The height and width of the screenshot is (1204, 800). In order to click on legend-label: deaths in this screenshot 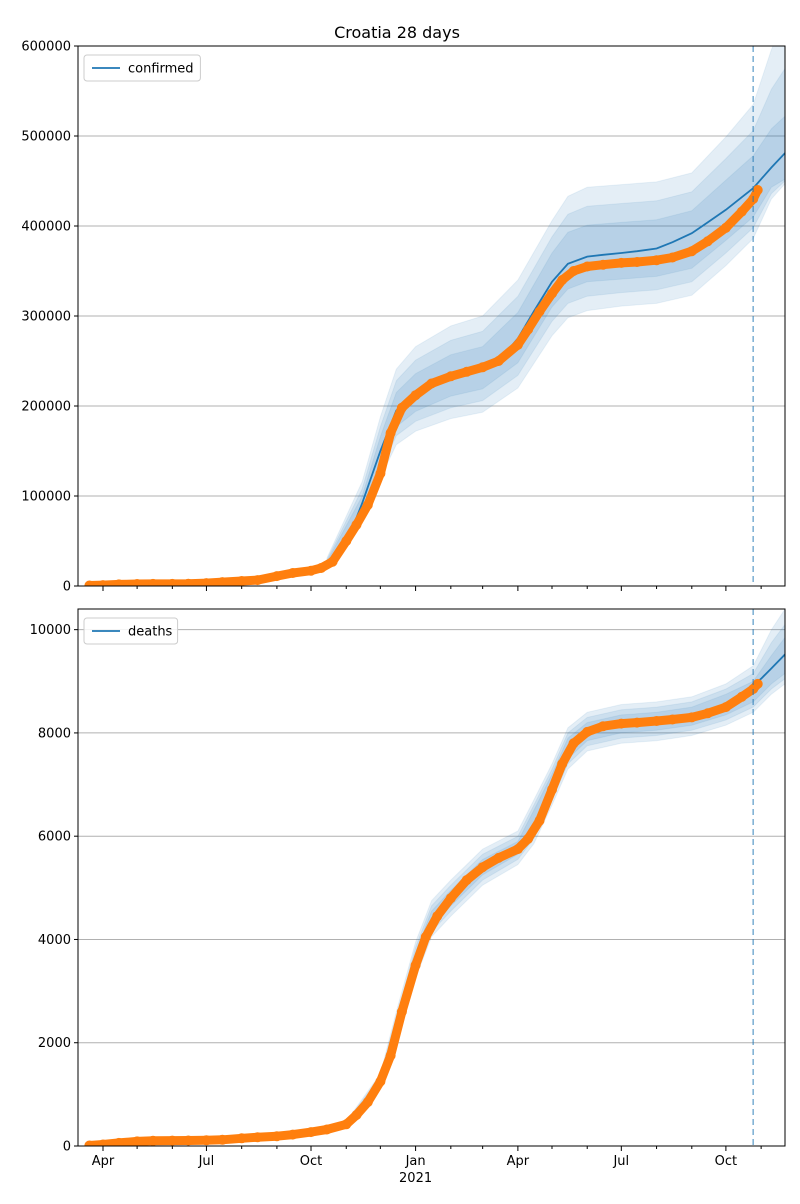, I will do `click(150, 632)`.